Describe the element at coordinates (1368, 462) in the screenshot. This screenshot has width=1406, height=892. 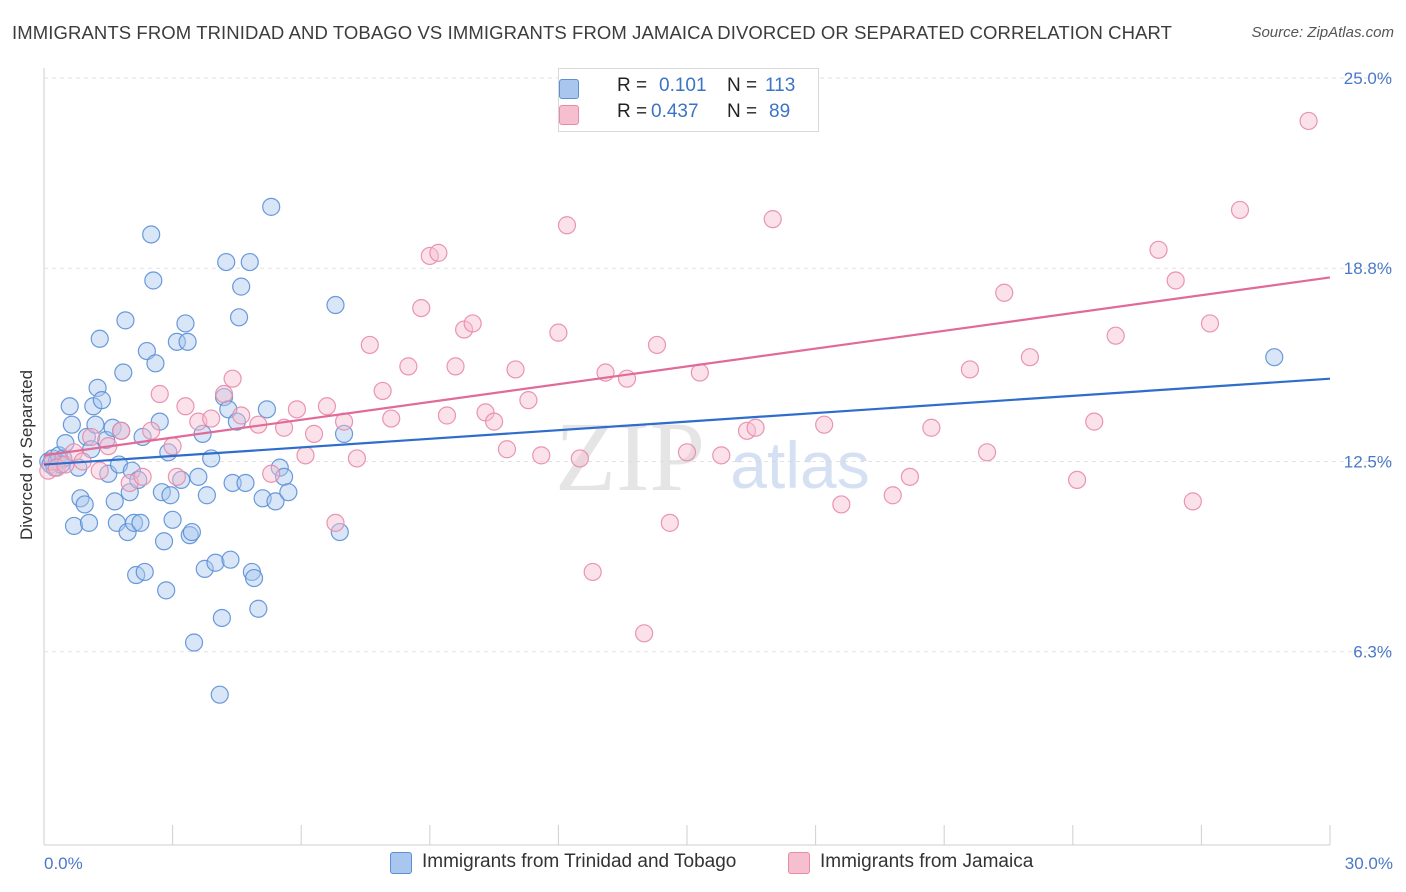
I see `y-tick-label: 12.5%` at that location.